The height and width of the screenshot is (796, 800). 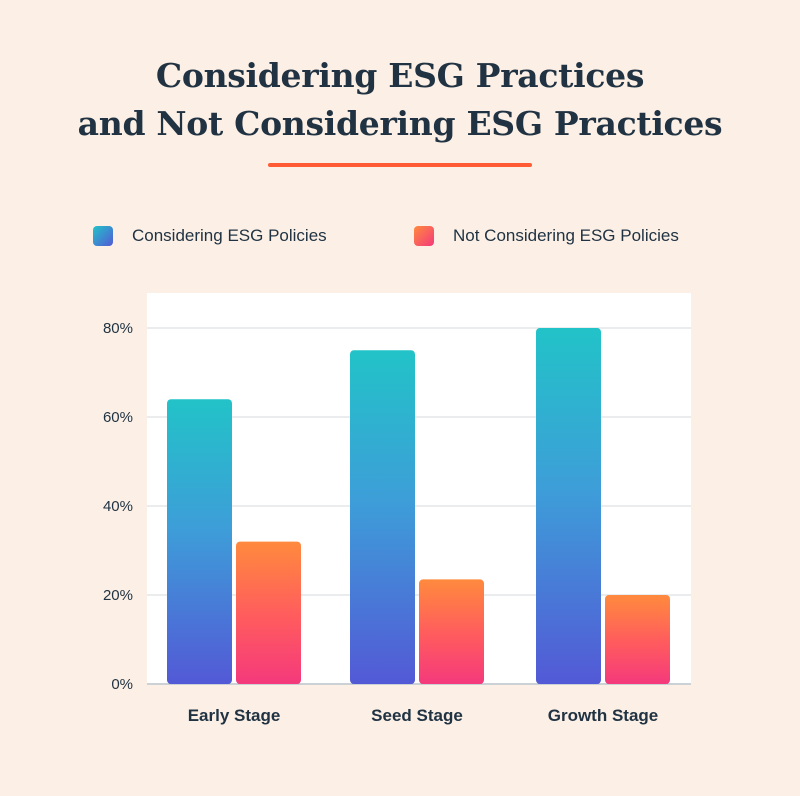 What do you see at coordinates (451, 631) in the screenshot?
I see `bar-not-considering-seed-stage` at bounding box center [451, 631].